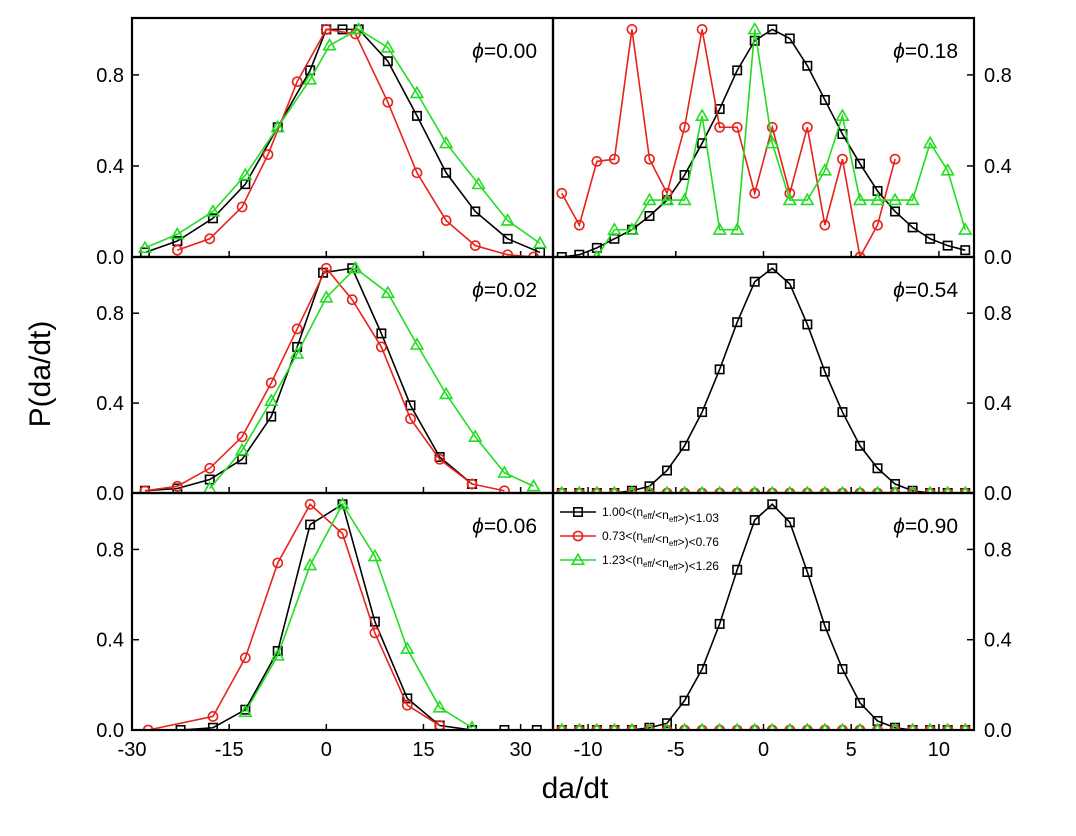 This screenshot has height=836, width=1076. Describe the element at coordinates (520, 750) in the screenshot. I see `x-tick-label: 30` at that location.